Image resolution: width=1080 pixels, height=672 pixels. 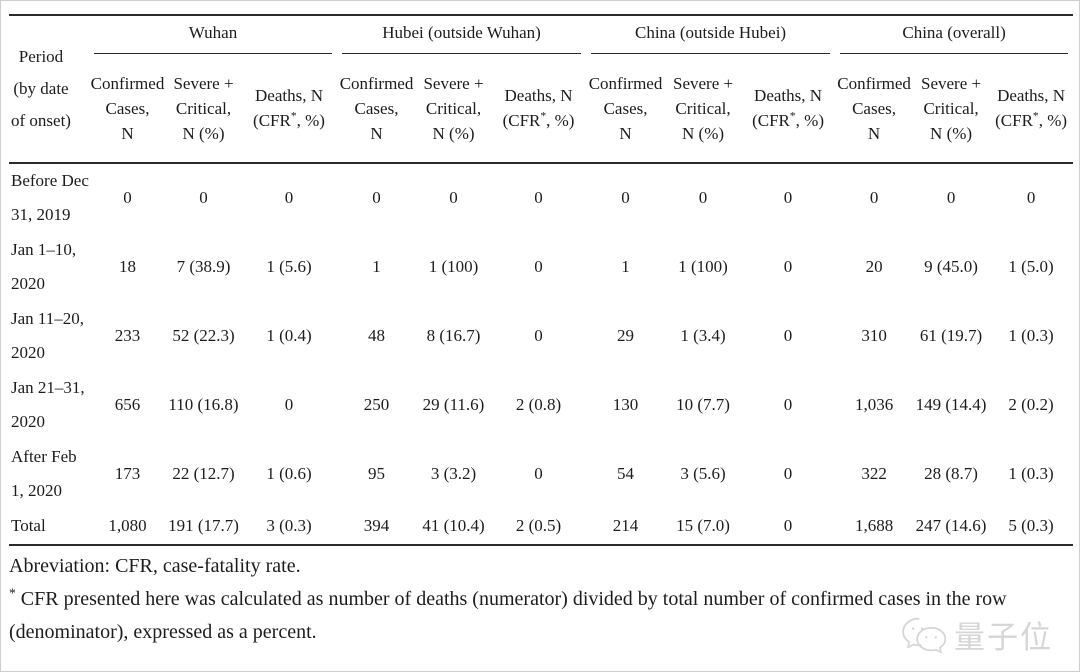 What do you see at coordinates (44, 473) in the screenshot?
I see `row-period-label: After Feb 1, 2020` at bounding box center [44, 473].